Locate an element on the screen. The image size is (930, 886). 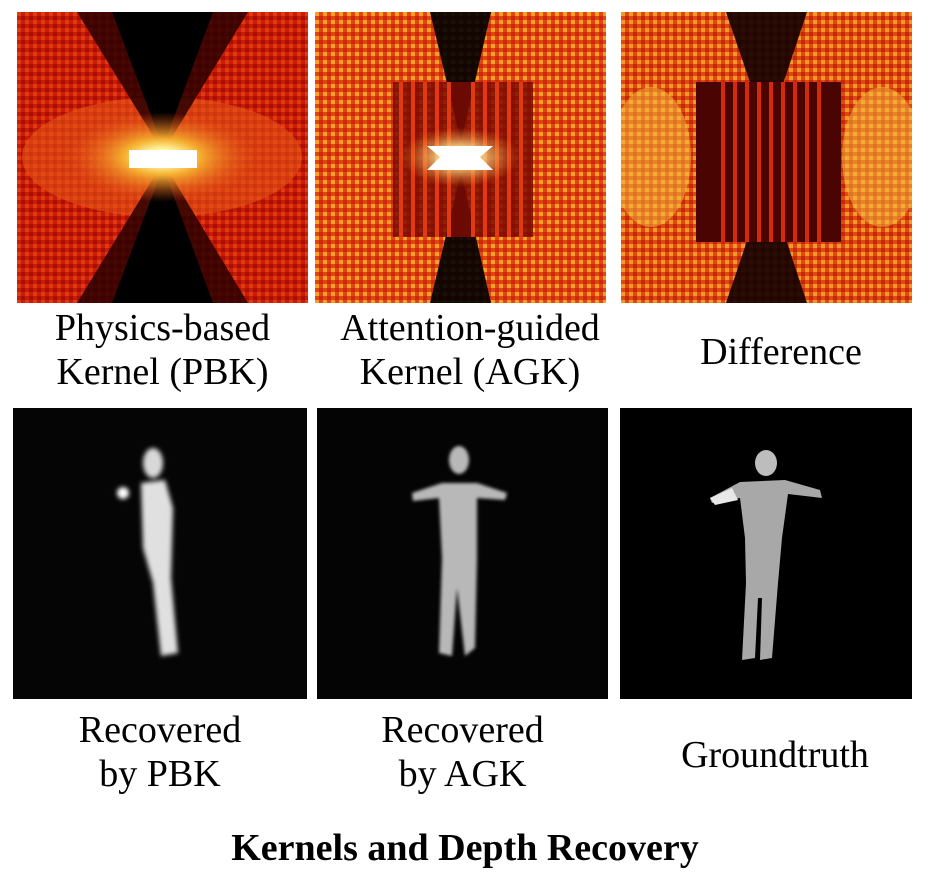
difference-heatmap is located at coordinates (766, 157).